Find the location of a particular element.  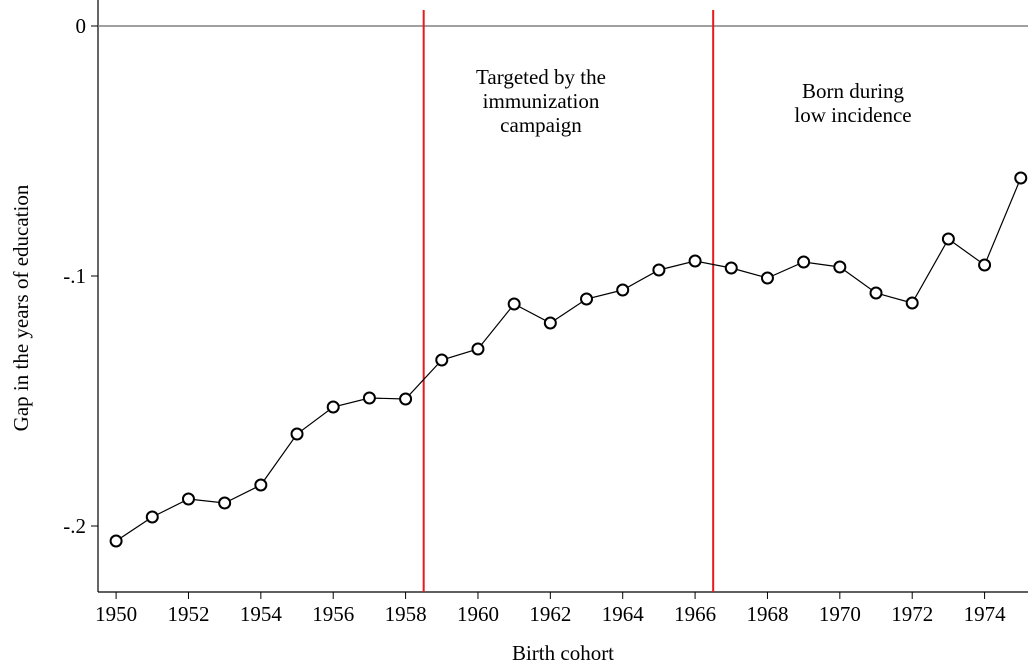

x-tick-label: 1954 is located at coordinates (261, 614).